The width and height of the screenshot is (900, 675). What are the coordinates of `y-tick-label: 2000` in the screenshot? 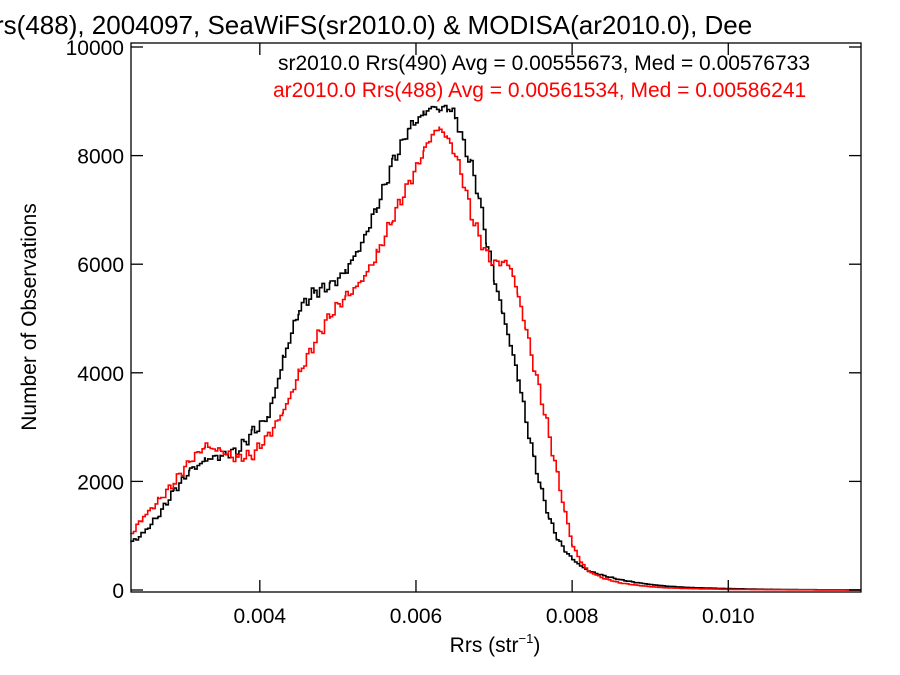 It's located at (100, 482).